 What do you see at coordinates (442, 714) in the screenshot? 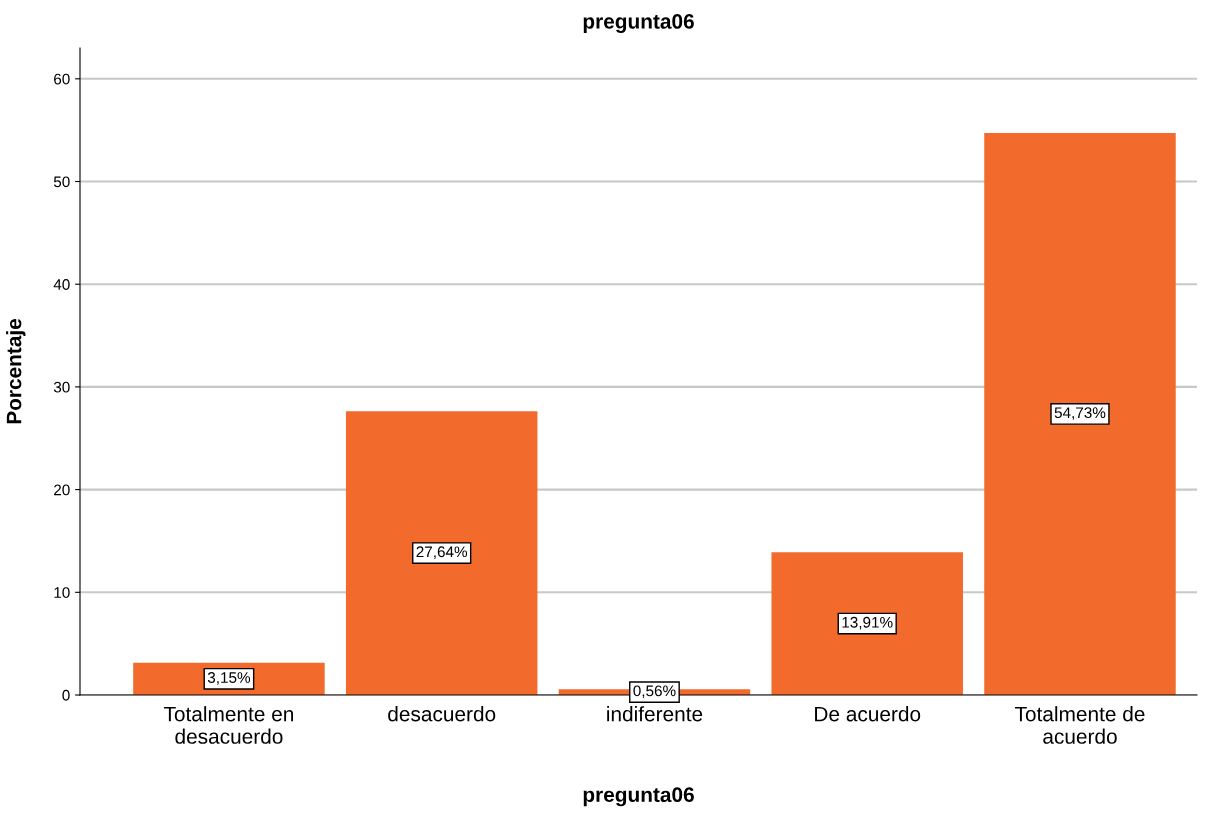
I see `x-tick-label: desacuerdo` at bounding box center [442, 714].